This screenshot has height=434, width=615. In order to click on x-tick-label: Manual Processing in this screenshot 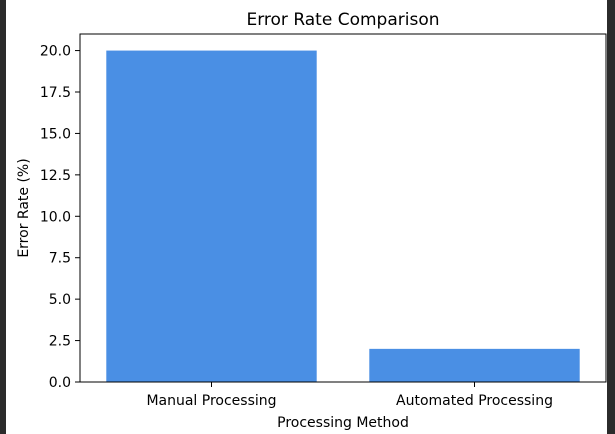, I will do `click(211, 401)`.